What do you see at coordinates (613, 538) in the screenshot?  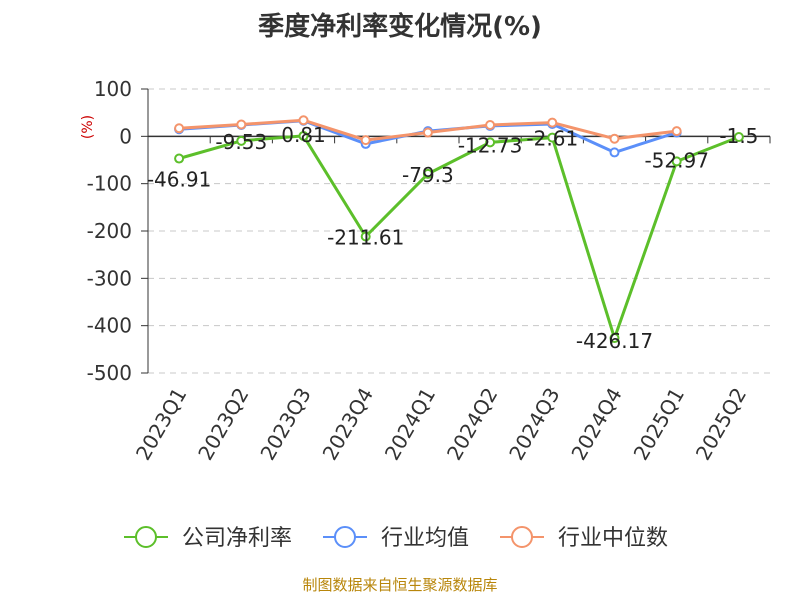 I see `legend-label: 行业中位数` at bounding box center [613, 538].